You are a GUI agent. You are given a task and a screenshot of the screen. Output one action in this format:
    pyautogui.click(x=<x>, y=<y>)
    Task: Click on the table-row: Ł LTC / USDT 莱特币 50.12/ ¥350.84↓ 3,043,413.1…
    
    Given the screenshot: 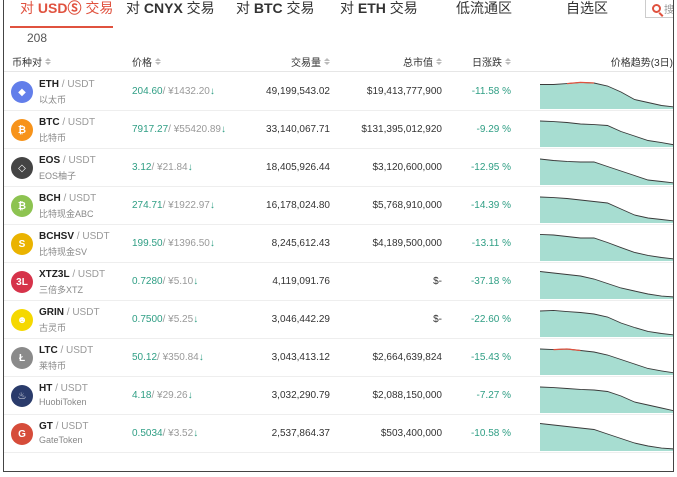 What is the action you would take?
    pyautogui.click(x=338, y=358)
    